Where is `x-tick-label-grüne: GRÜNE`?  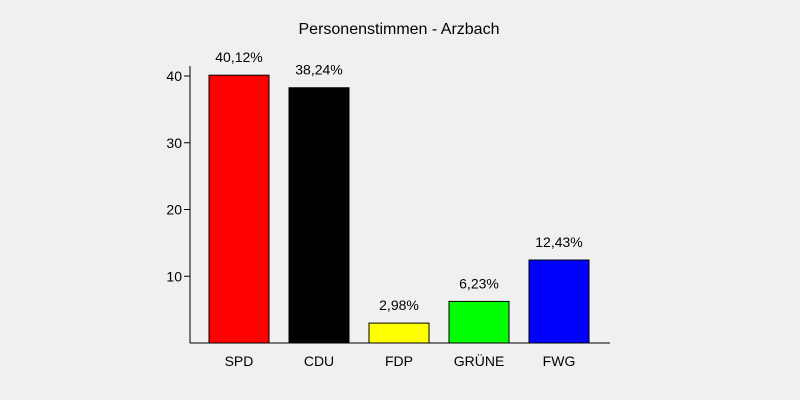
x-tick-label-grüne: GRÜNE is located at coordinates (479, 360).